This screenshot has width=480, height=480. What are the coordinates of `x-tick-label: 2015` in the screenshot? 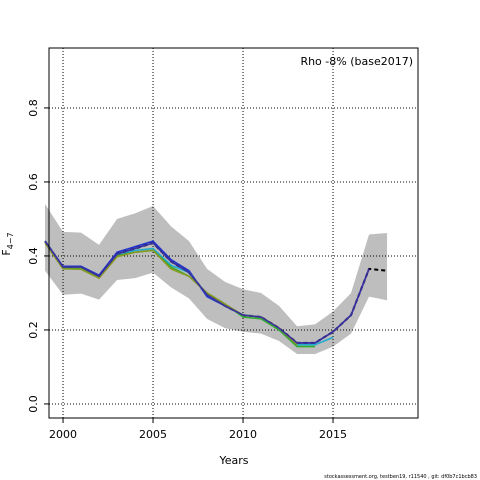 It's located at (333, 434).